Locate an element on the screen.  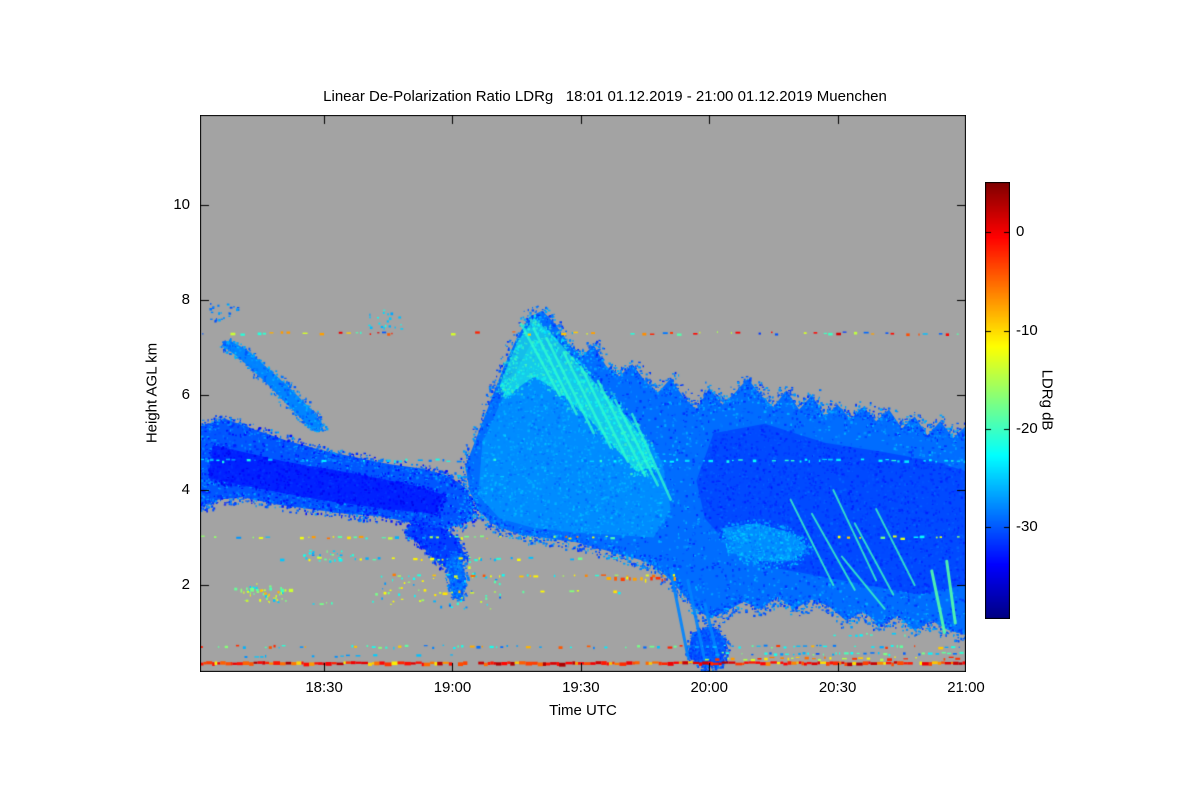
colorbar-tick-label: -20 is located at coordinates (1027, 429).